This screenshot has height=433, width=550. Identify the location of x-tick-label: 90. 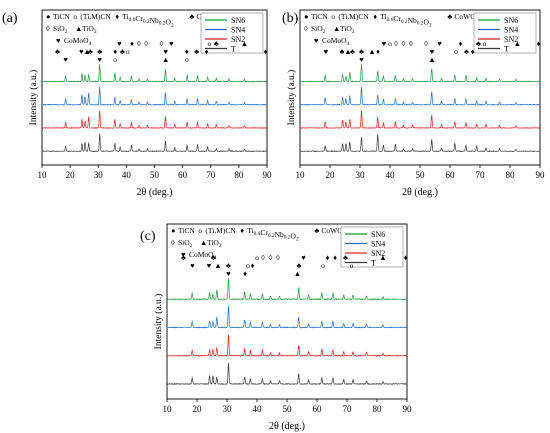
(268, 175).